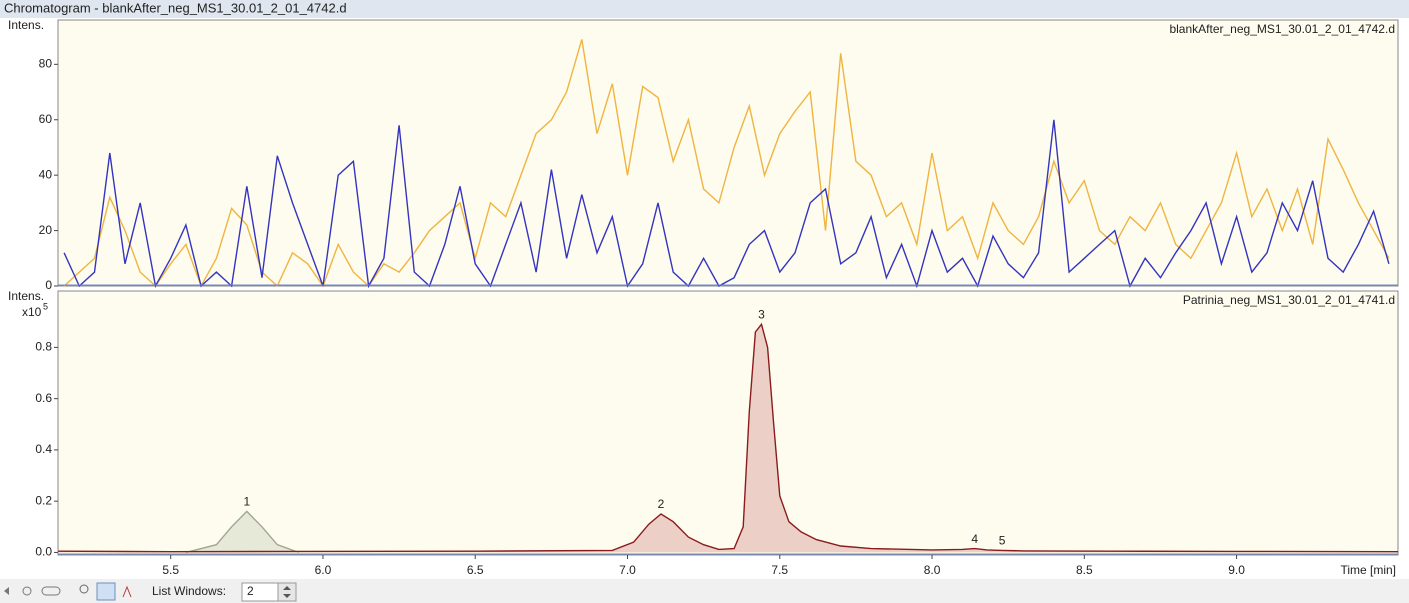  What do you see at coordinates (48, 285) in the screenshot?
I see `y-tick-label: 0` at bounding box center [48, 285].